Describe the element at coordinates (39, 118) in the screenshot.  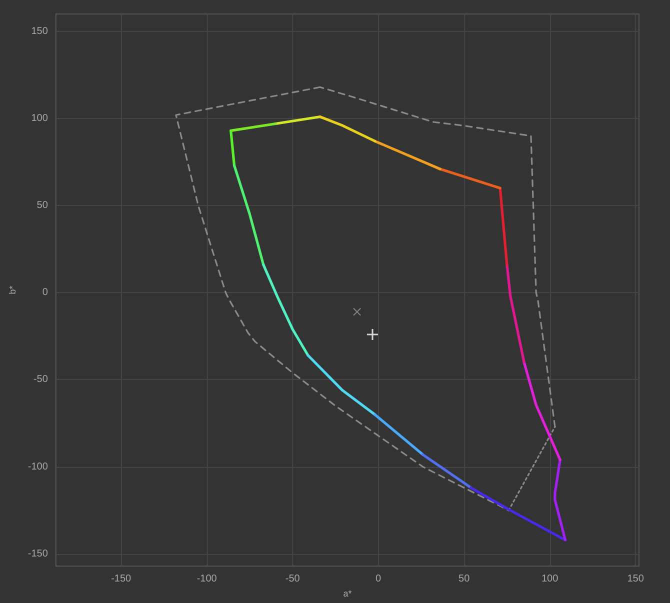
I see `y-tick-label: 100` at that location.